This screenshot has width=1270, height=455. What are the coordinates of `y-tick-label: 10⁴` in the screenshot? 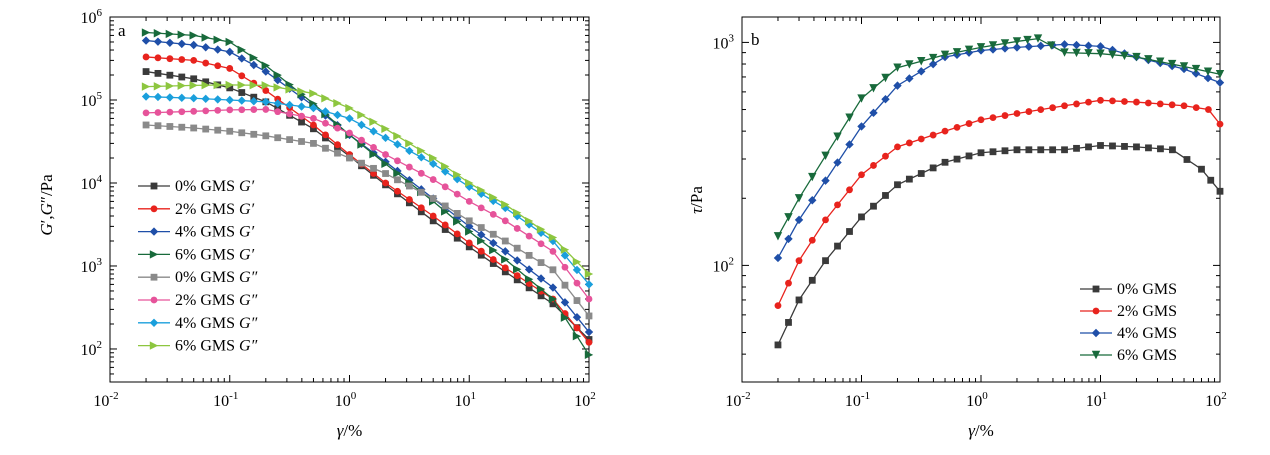 It's located at (92, 183).